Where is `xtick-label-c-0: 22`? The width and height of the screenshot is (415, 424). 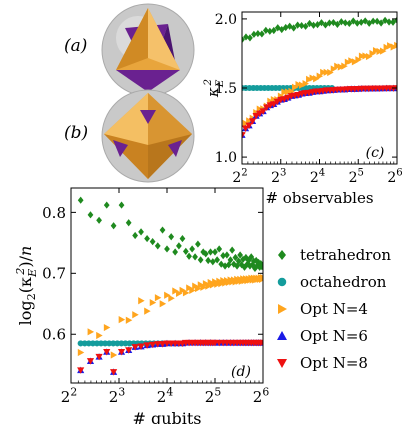
xtick-label-c-0: 22 is located at coordinates (239, 177).